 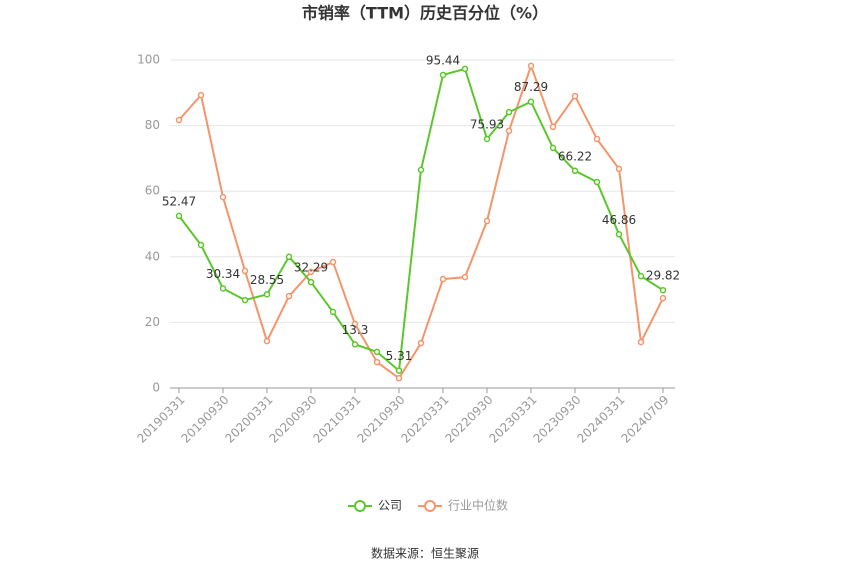 I want to click on data-label: 29.82, so click(x=663, y=276).